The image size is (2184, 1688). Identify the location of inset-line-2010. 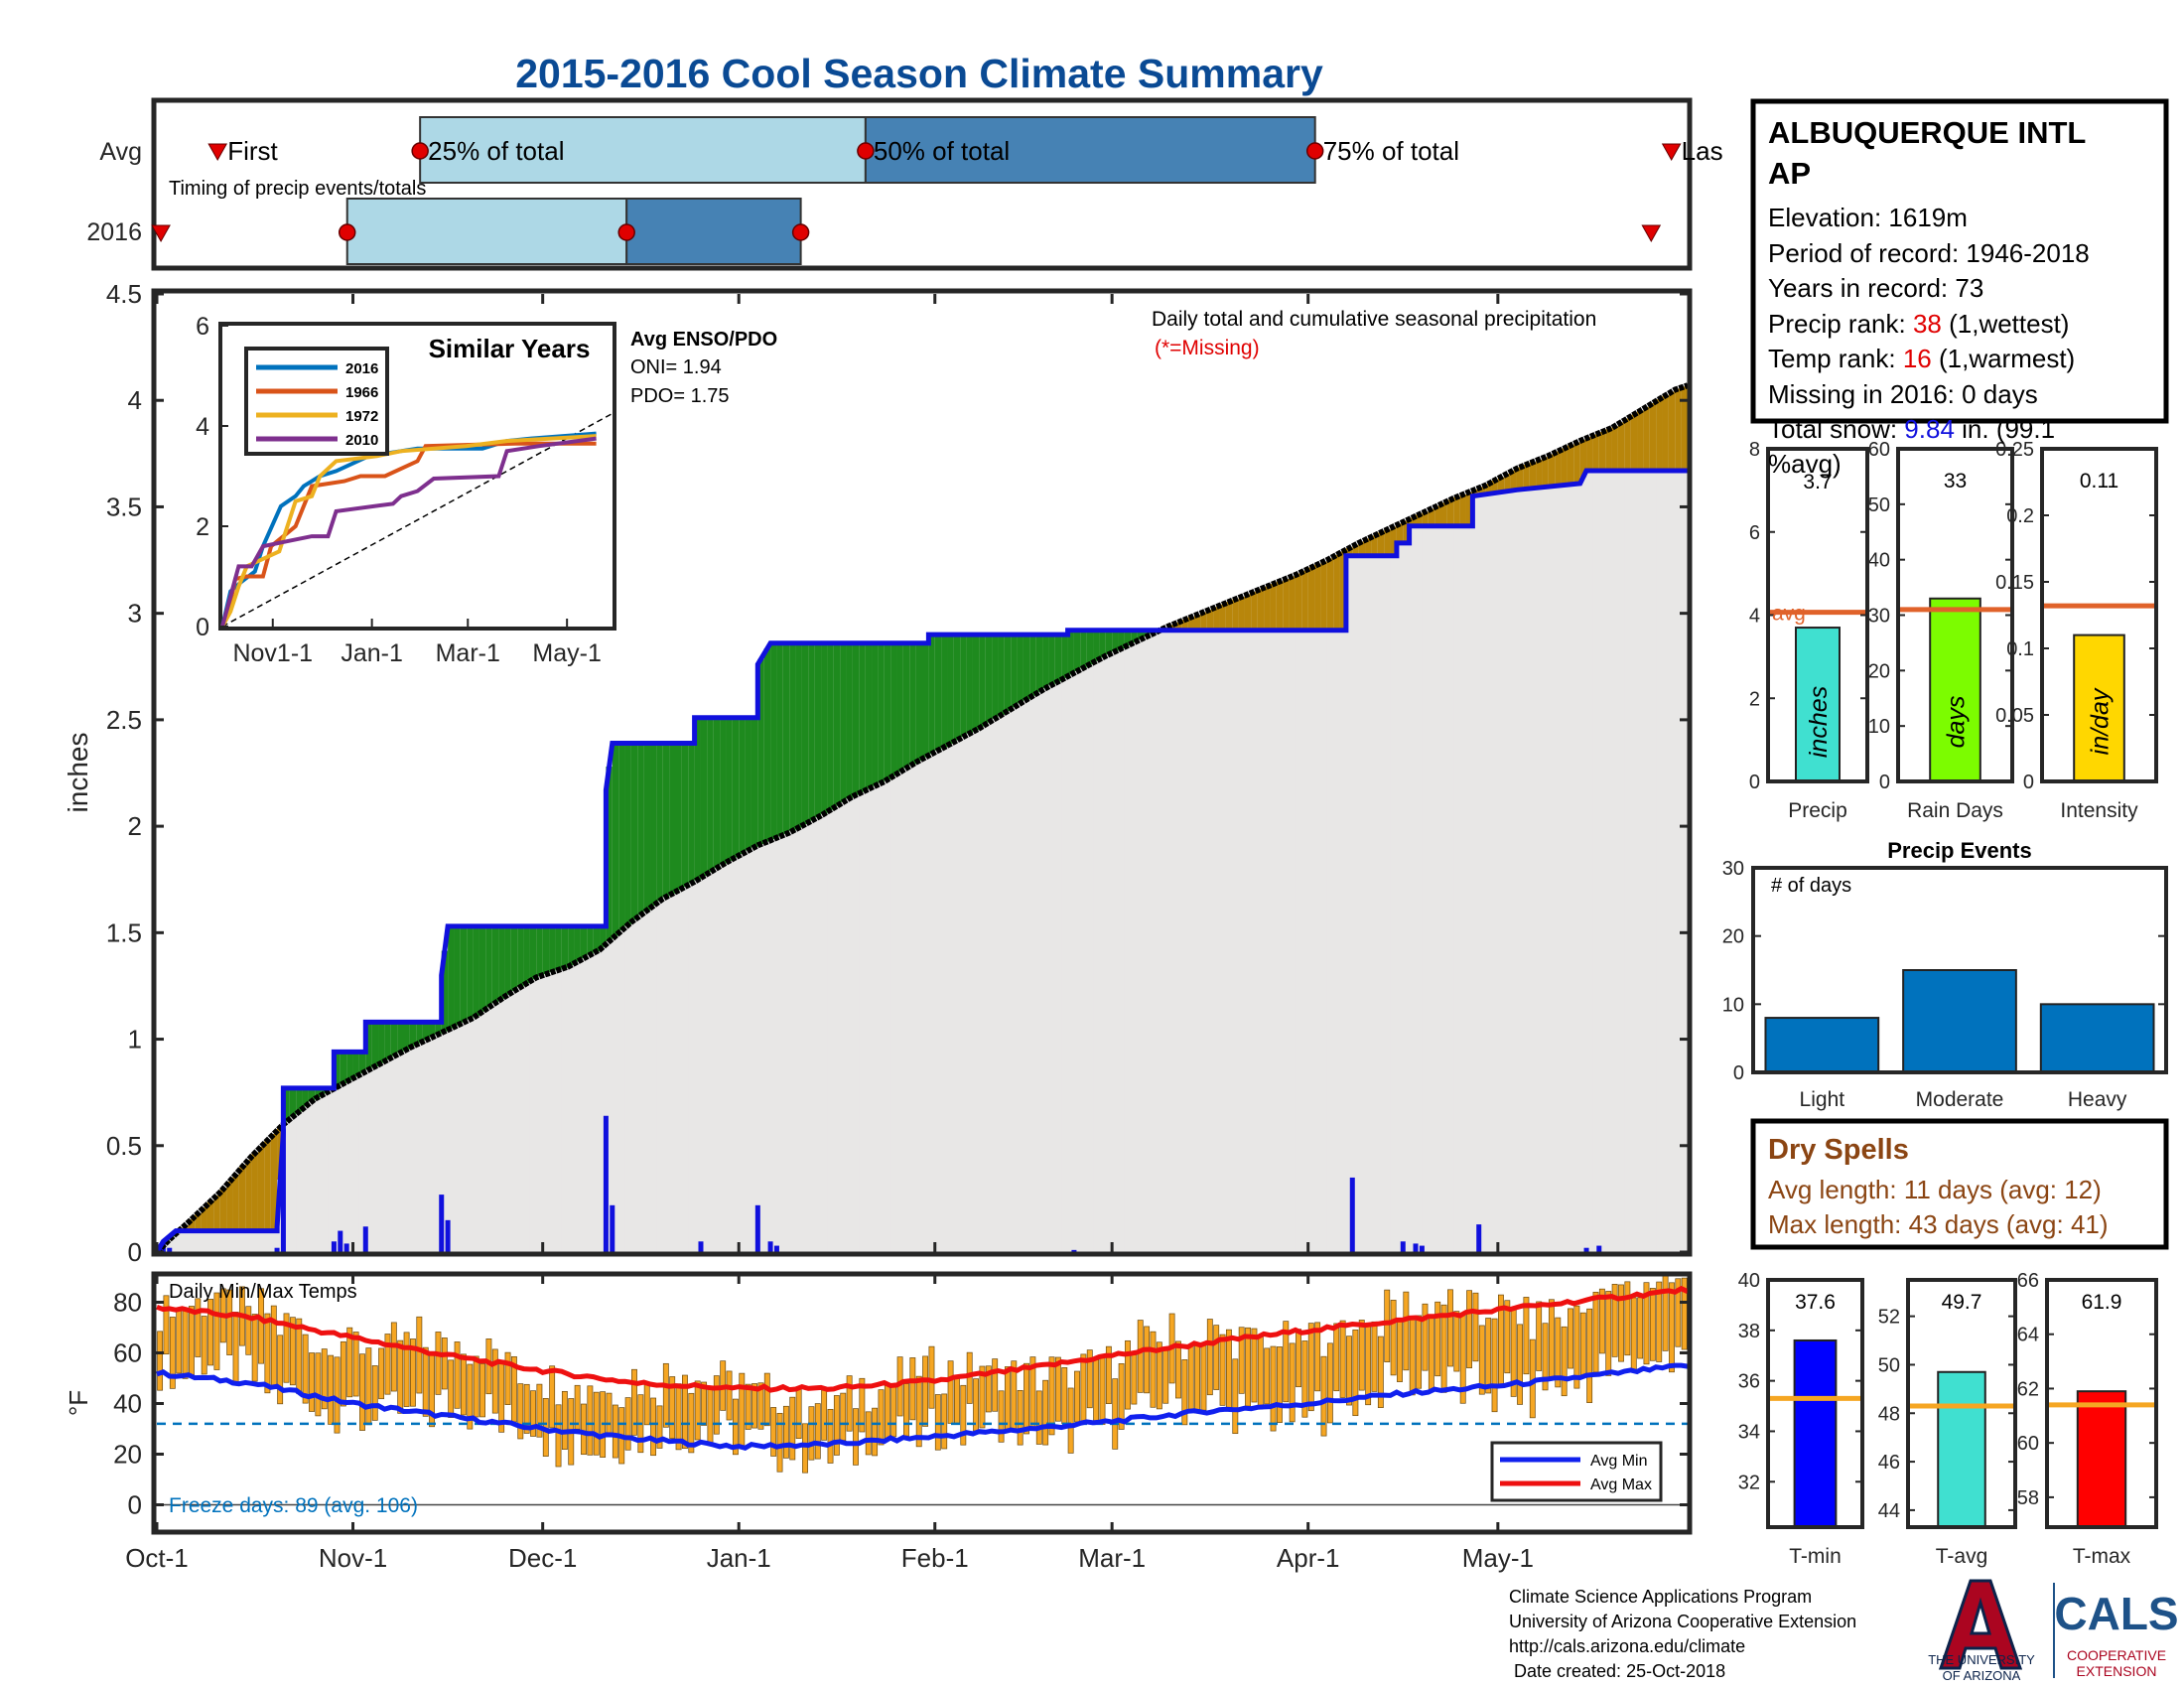
(408, 532).